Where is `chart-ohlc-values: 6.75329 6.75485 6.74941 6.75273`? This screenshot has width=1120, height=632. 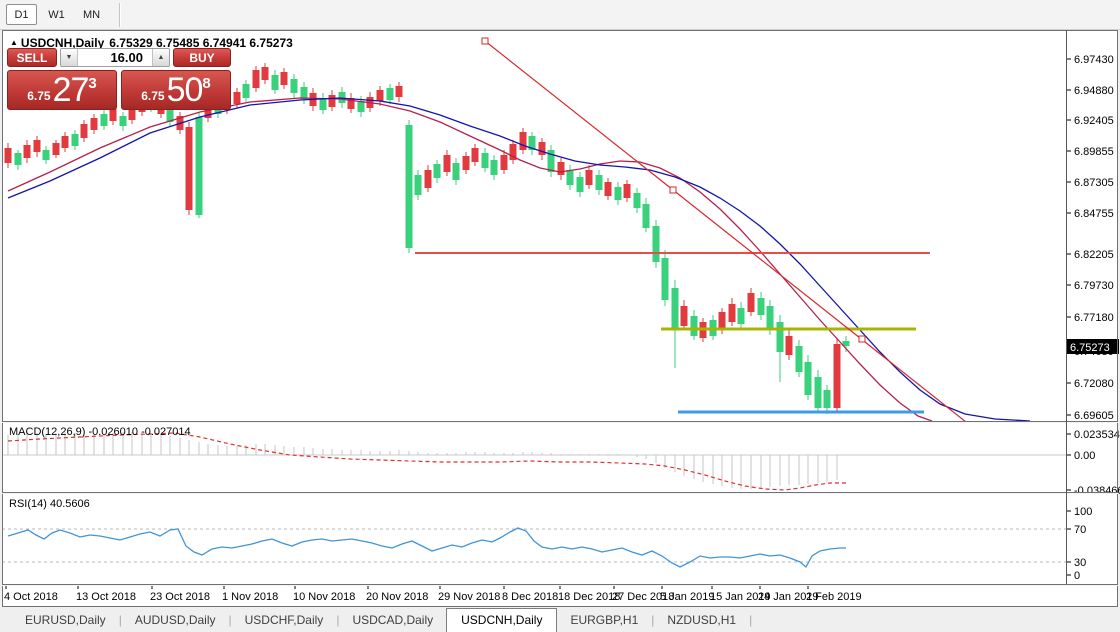
chart-ohlc-values: 6.75329 6.75485 6.74941 6.75273 is located at coordinates (201, 43).